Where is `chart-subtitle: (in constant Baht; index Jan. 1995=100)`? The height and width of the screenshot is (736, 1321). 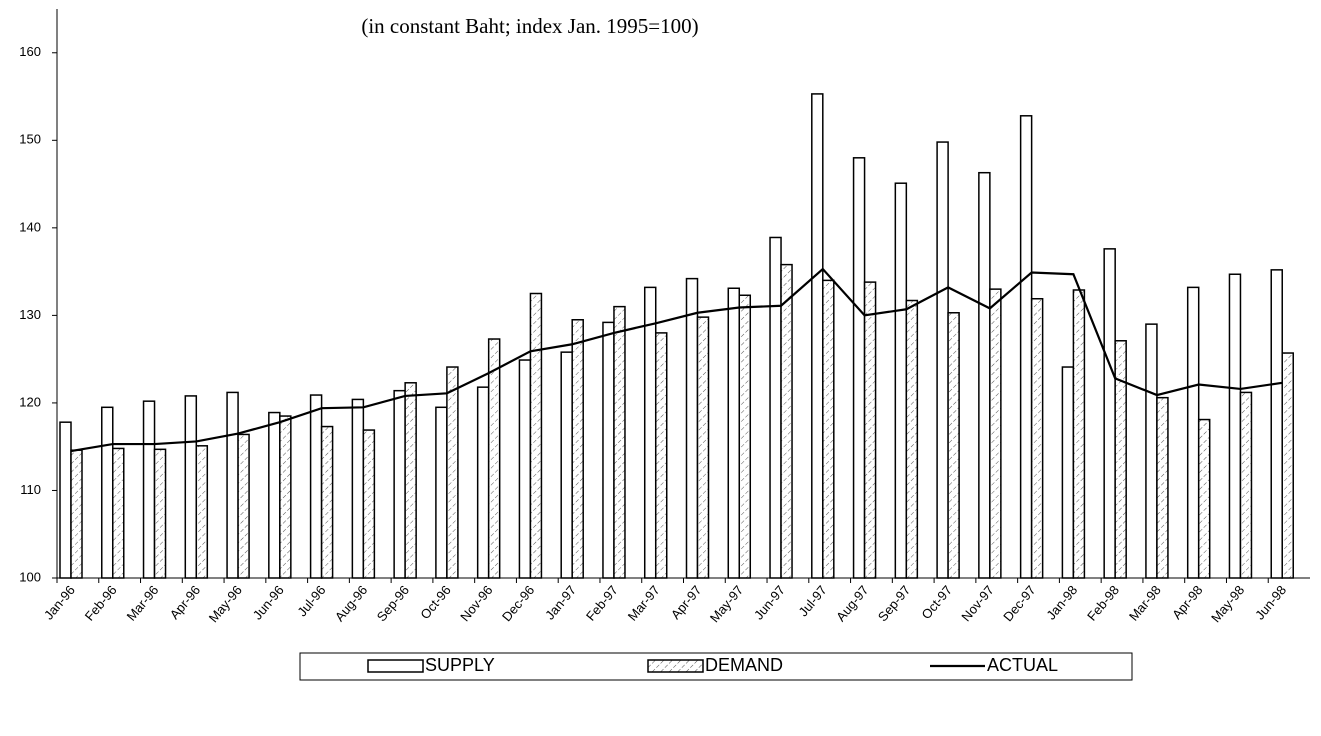 chart-subtitle: (in constant Baht; index Jan. 1995=100) is located at coordinates (529, 26).